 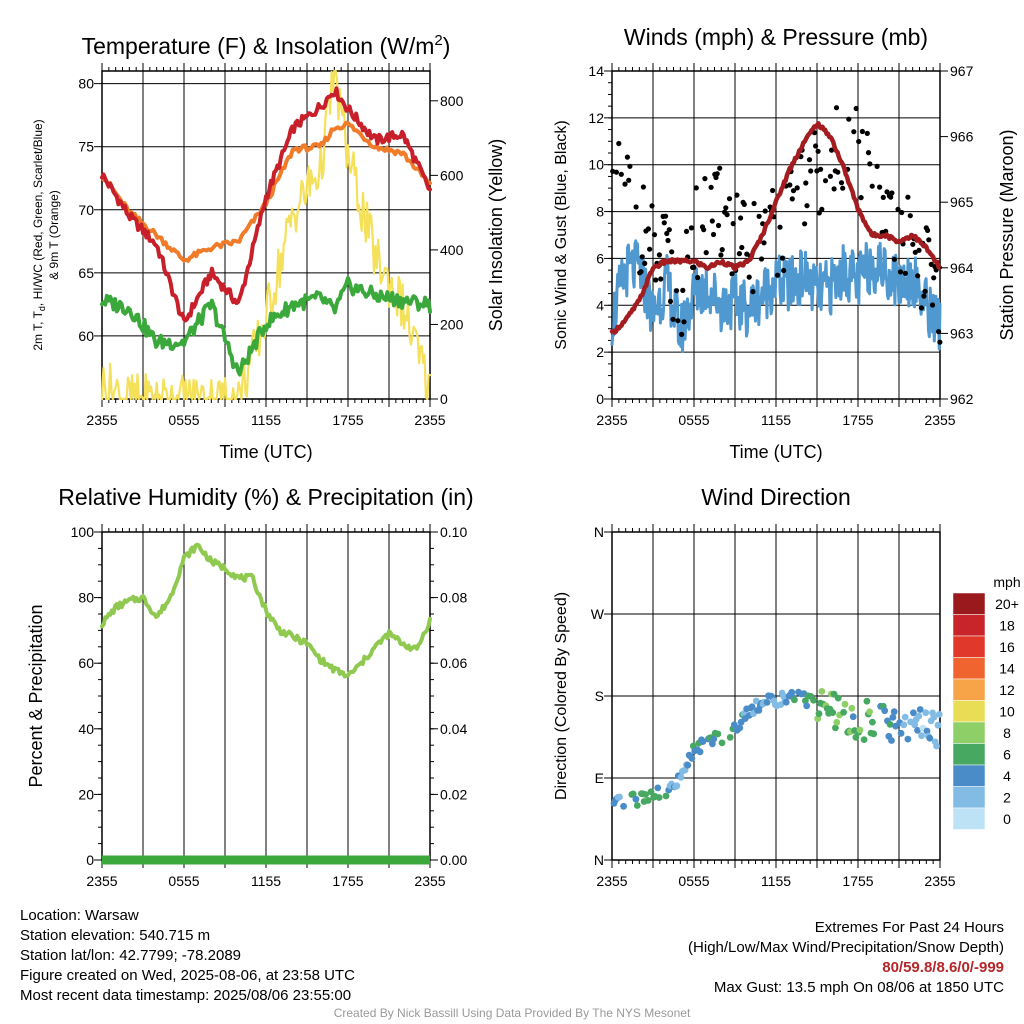 I want to click on humidity-ytick-label-right: 0.08, so click(x=453, y=598).